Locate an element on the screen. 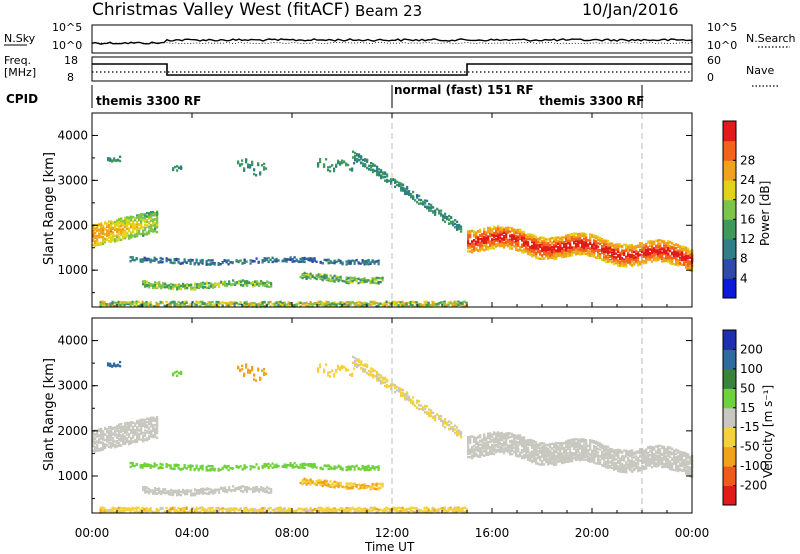  power-y-tick-label: 1000 is located at coordinates (72, 270).